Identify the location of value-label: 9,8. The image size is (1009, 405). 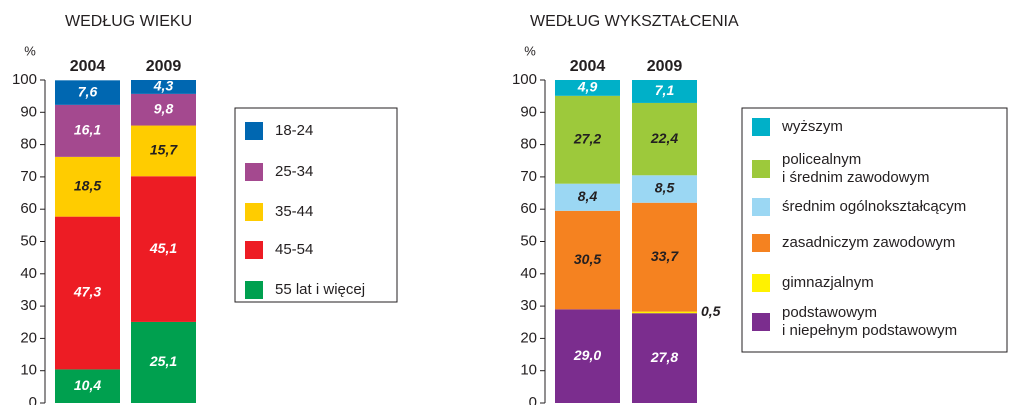
(164, 108).